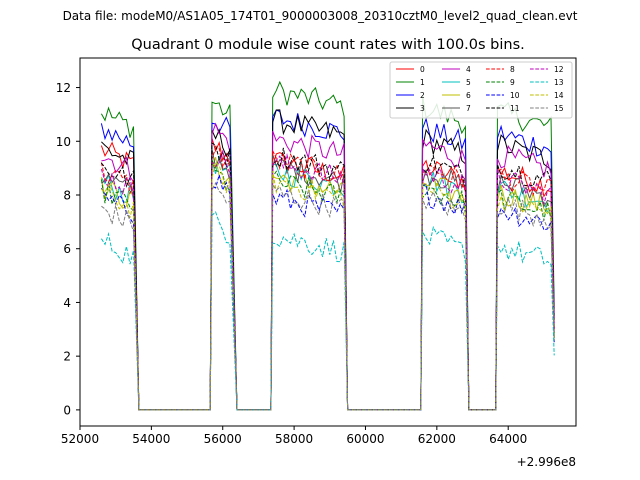 This screenshot has width=640, height=480. What do you see at coordinates (468, 82) in the screenshot?
I see `legend-label-5: 5` at bounding box center [468, 82].